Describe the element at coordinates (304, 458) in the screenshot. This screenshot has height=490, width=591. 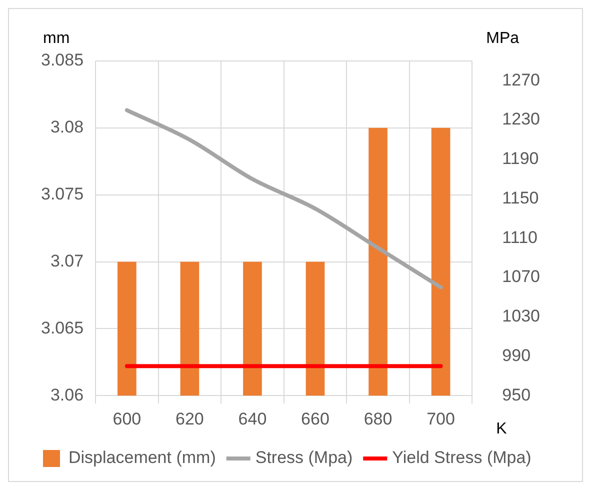
I see `legend-label: Stress (Mpa)` at that location.